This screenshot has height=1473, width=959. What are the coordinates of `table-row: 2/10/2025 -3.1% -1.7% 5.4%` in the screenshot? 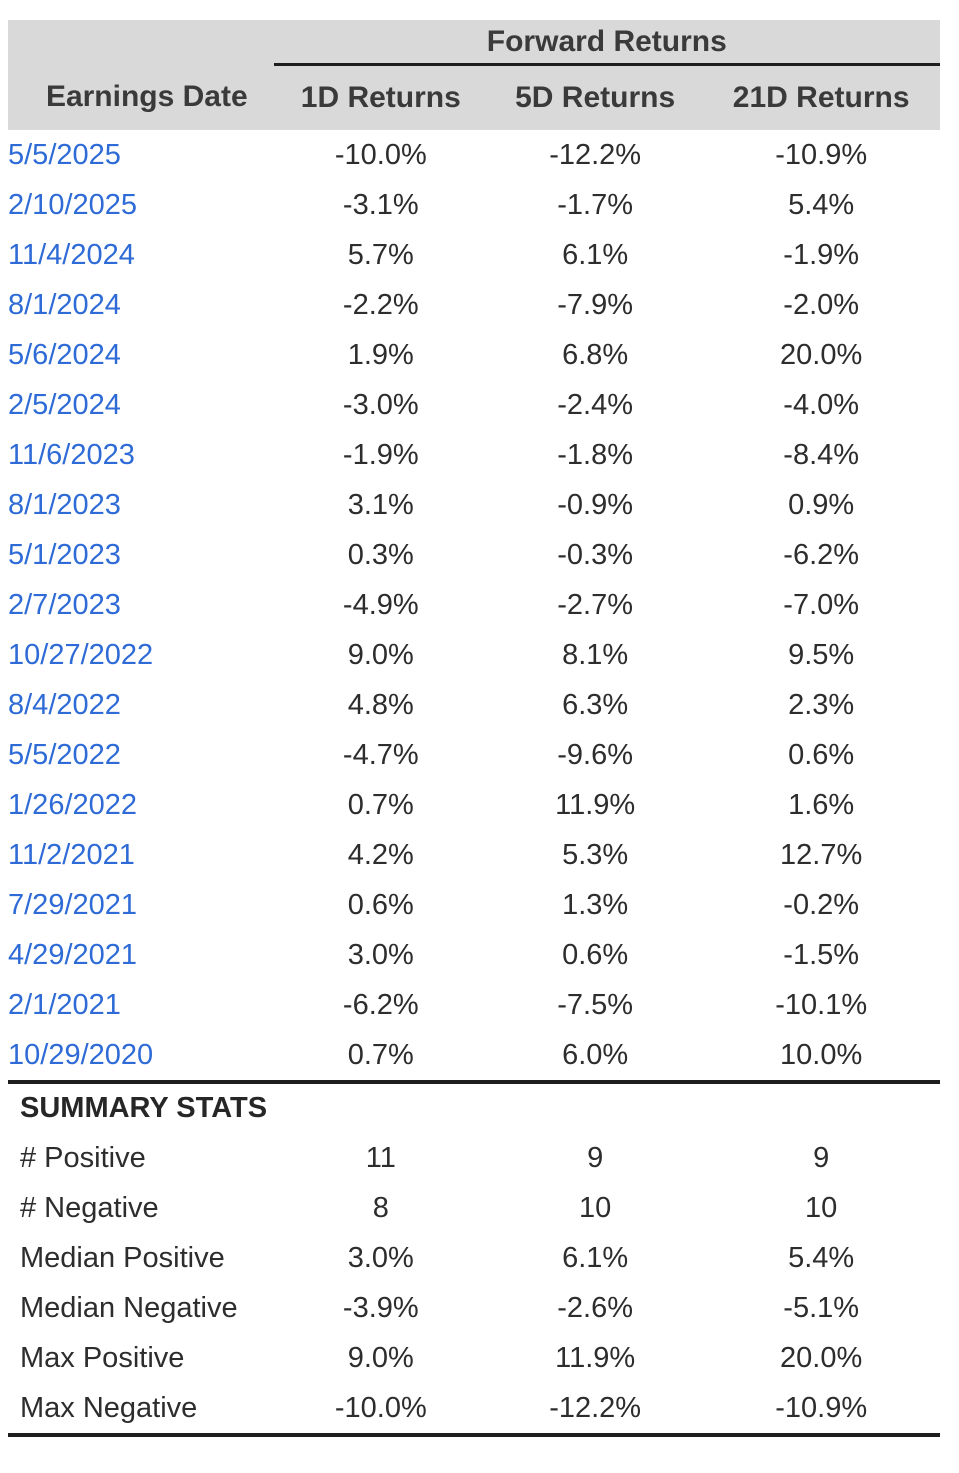 It's located at (474, 205).